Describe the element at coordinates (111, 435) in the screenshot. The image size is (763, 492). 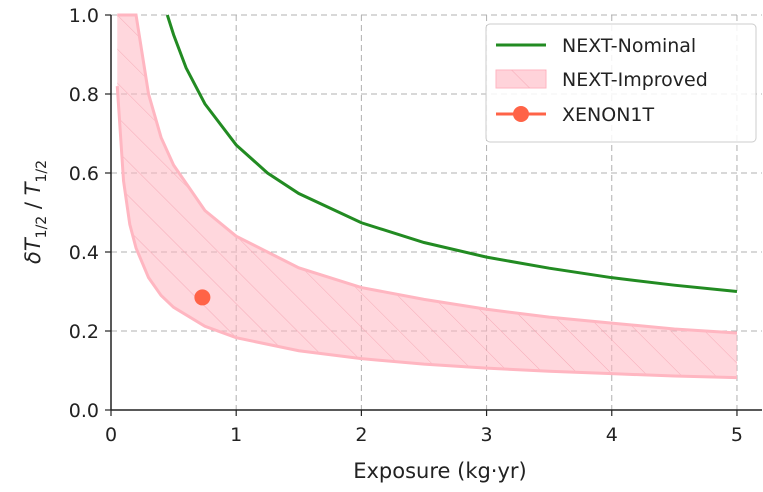
I see `x-tick-label: 0` at that location.